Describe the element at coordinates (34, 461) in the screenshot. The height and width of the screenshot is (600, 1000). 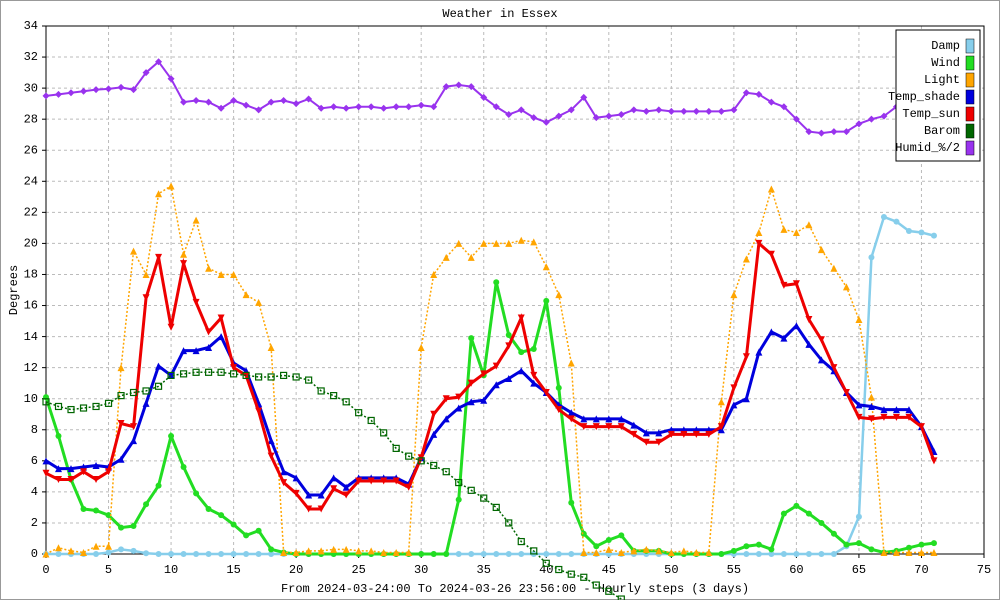
I see `y-tick-label: 6` at that location.